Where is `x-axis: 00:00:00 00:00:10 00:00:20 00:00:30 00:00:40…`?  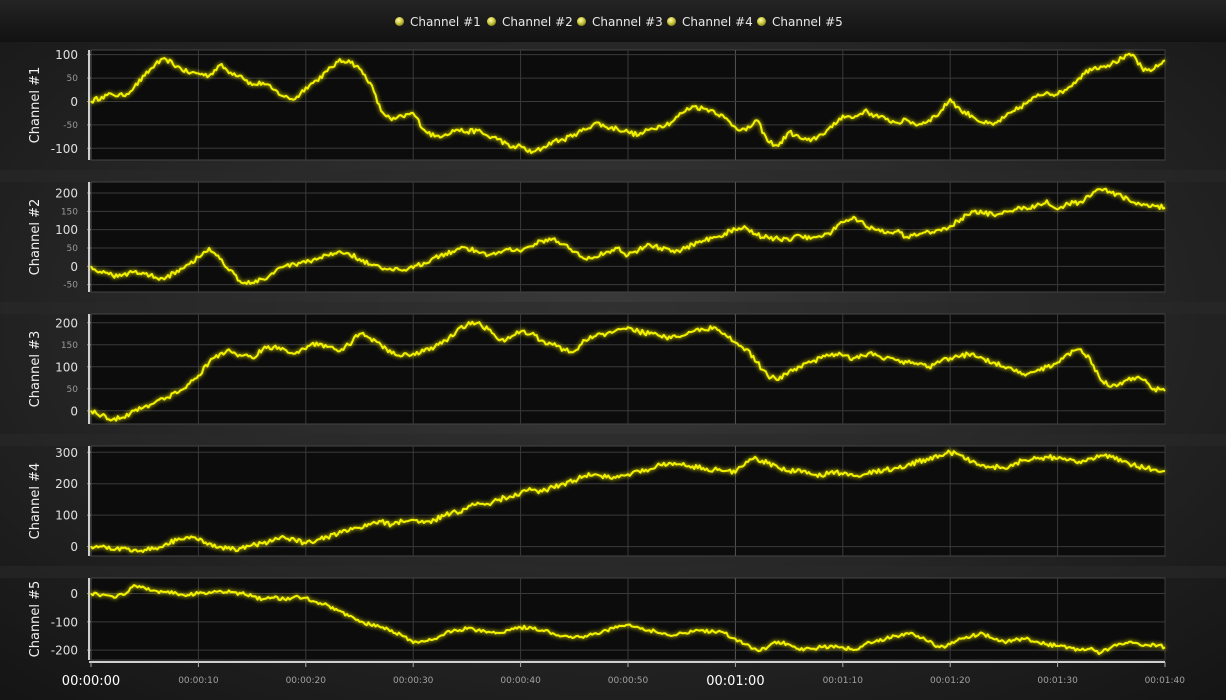
x-axis: 00:00:00 00:00:10 00:00:20 00:00:30 00:00:40… is located at coordinates (624, 675).